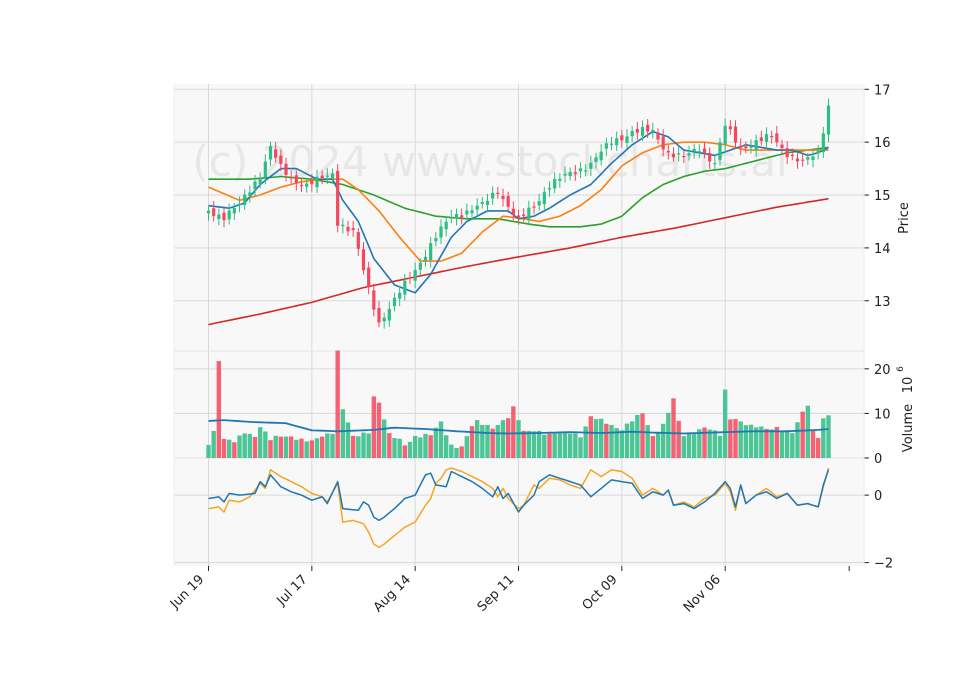 The image size is (960, 694). I want to click on oscillator-slow-line, so click(519, 508).